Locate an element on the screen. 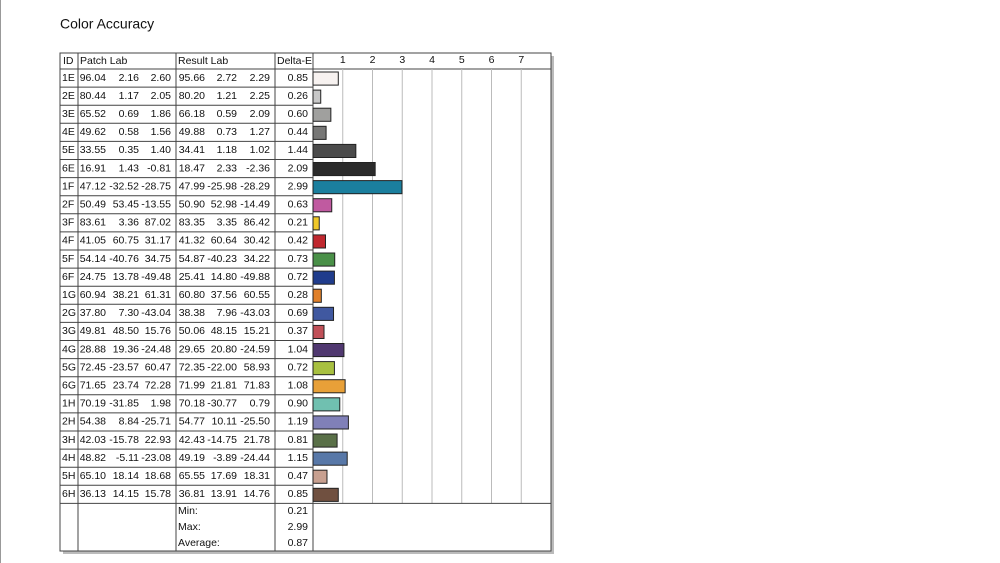 Image resolution: width=1000 pixels, height=563 pixels. result-lab: 10.11 is located at coordinates (225, 422).